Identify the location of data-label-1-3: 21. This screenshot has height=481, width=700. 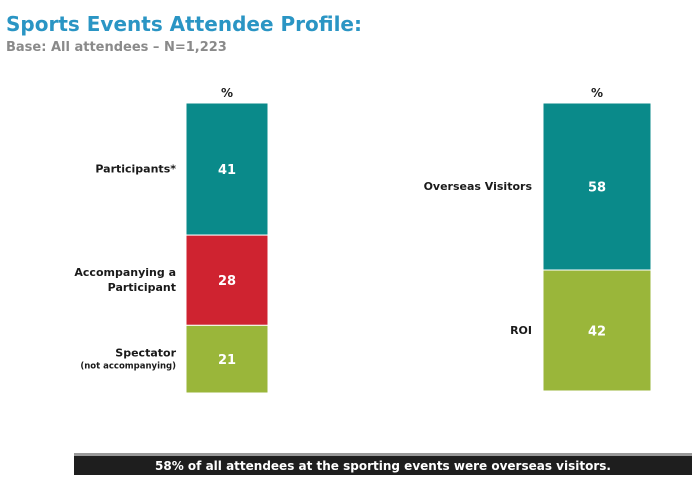
(227, 360).